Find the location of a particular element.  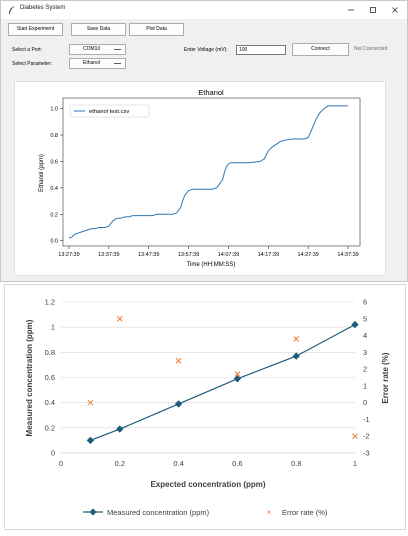

maximize-button is located at coordinates (373, 10).